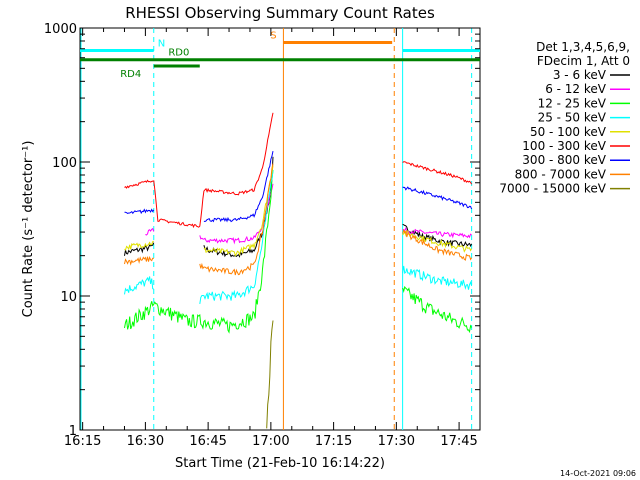 This screenshot has height=480, width=640. Describe the element at coordinates (28, 229) in the screenshot. I see `y-axis-label: Count Rate (s⁻¹ detector⁻¹)` at that location.